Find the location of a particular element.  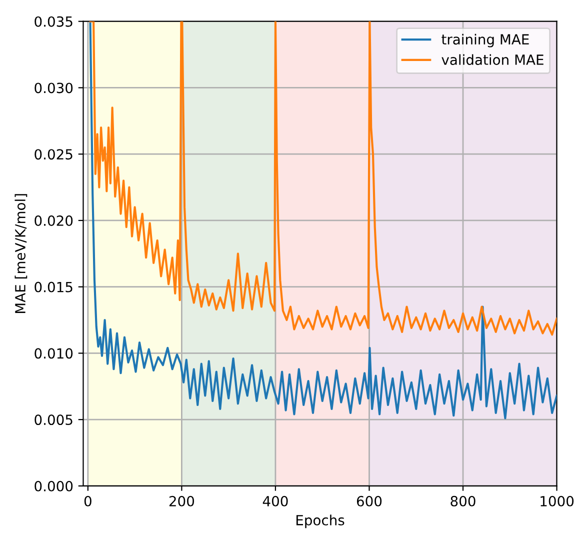

y-tick-label: 0.005 is located at coordinates (53, 420).